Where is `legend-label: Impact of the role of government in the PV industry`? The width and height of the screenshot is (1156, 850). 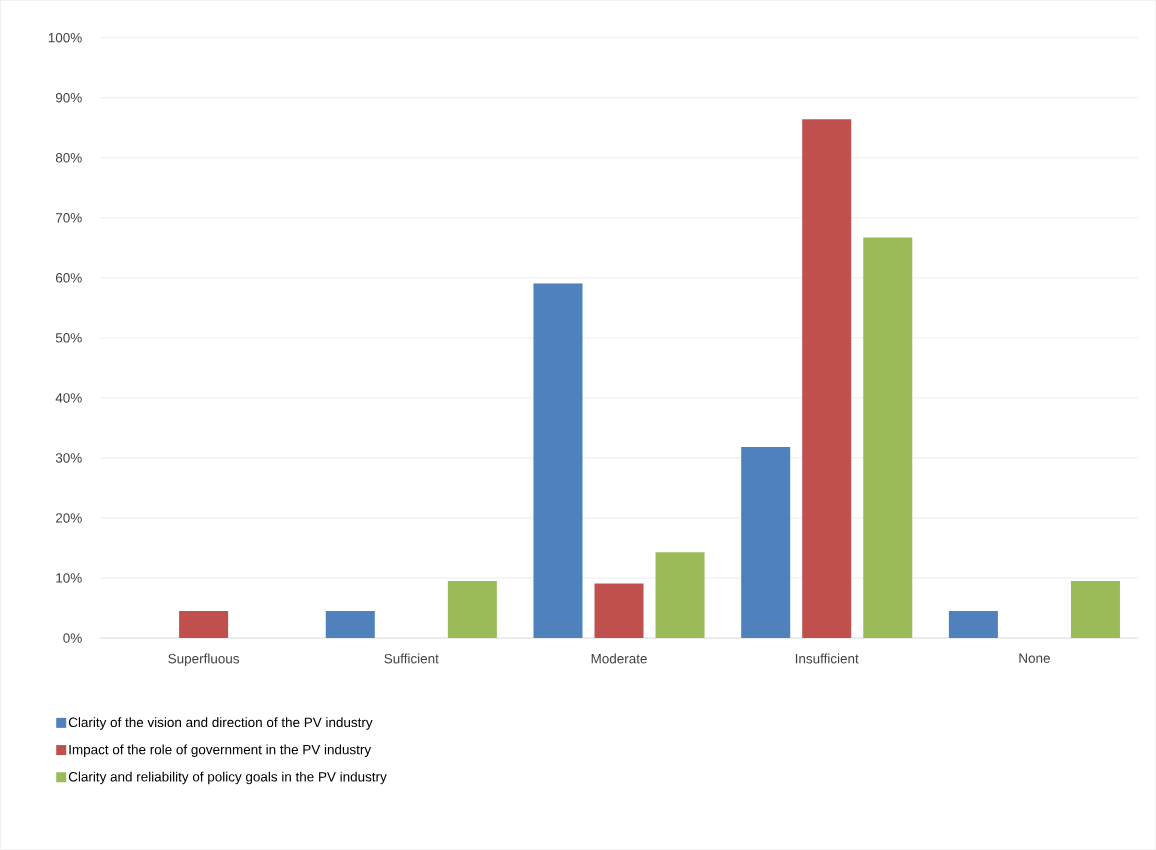 legend-label: Impact of the role of government in the PV industry is located at coordinates (220, 751).